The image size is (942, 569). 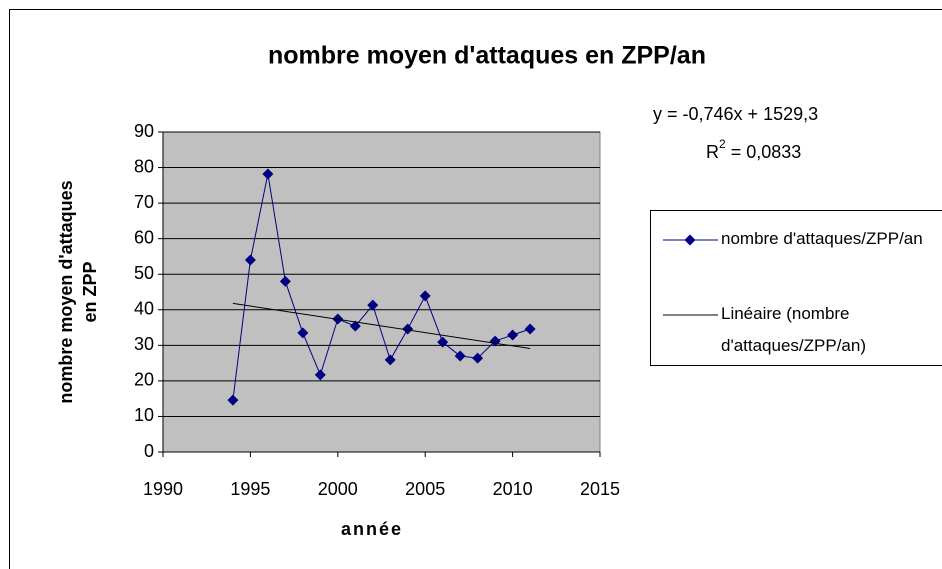 I want to click on x-tick-label: 2005, so click(x=425, y=489).